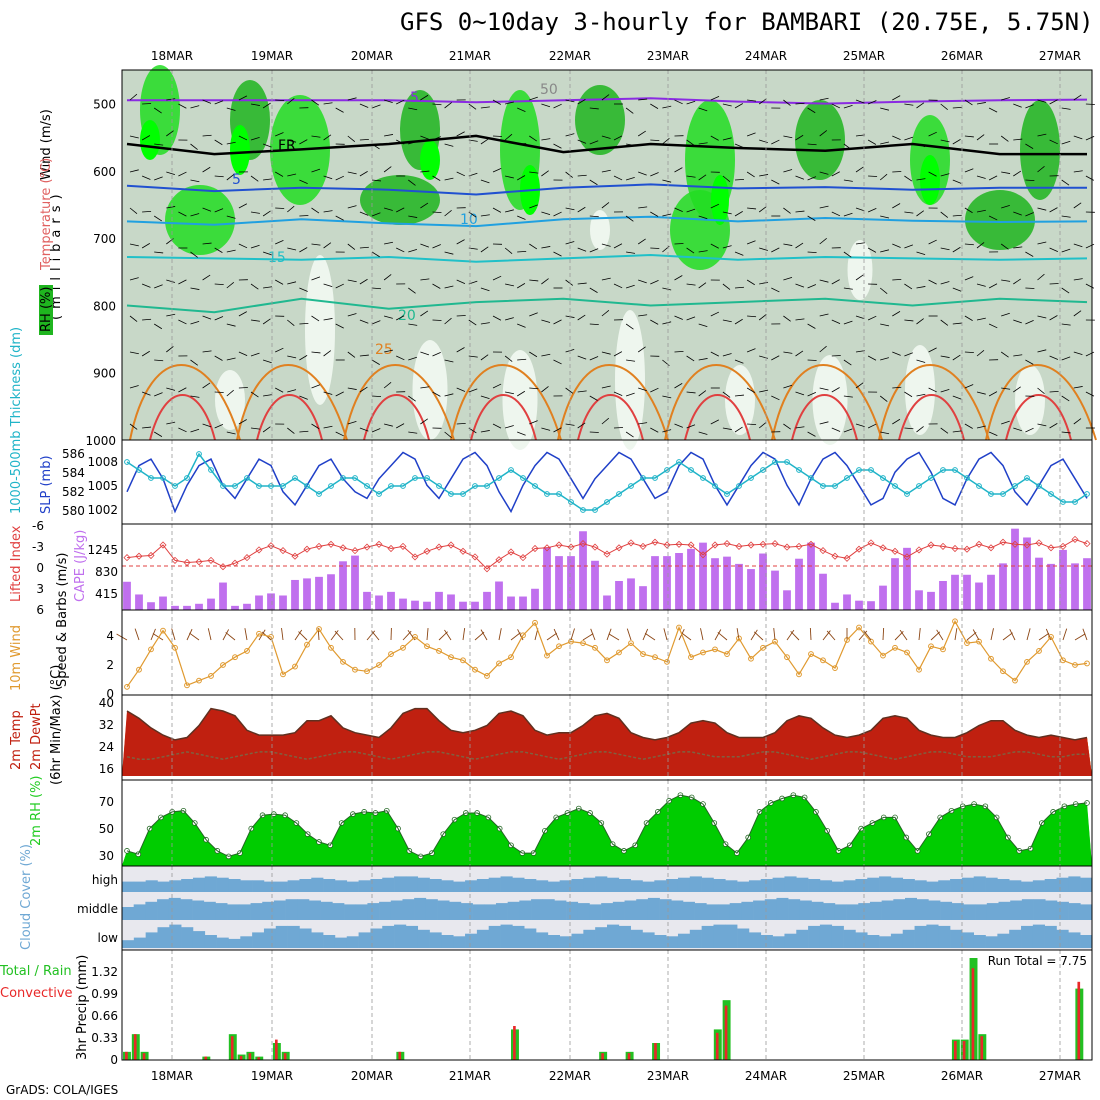  I want to click on thickness-tick-label: 586, so click(73, 454).